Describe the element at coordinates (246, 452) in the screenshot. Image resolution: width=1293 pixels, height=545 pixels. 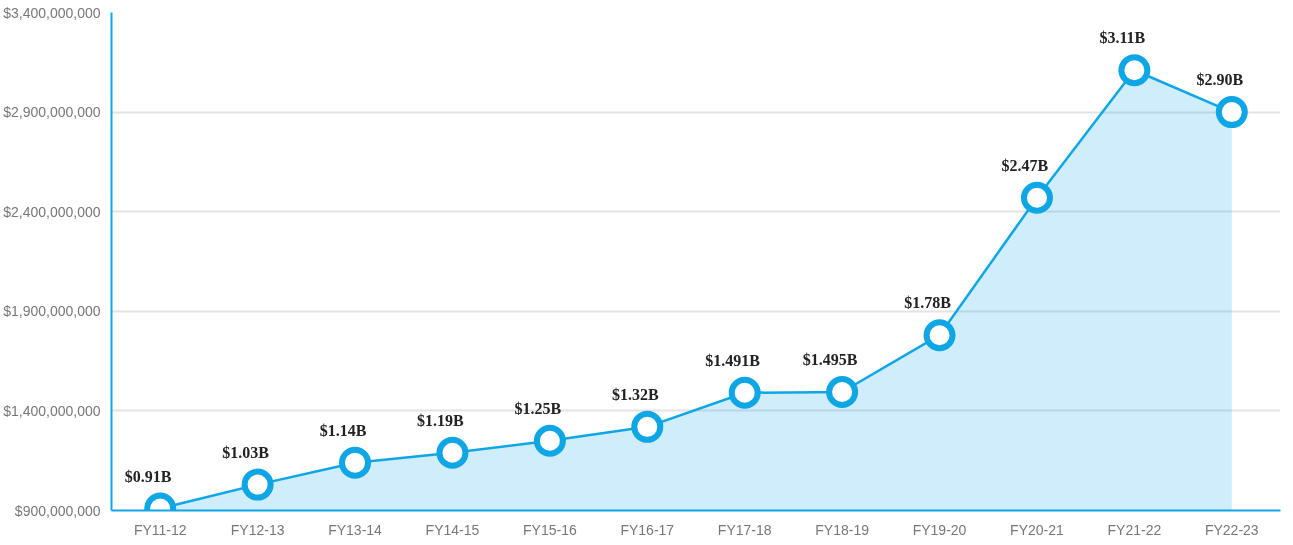
I see `data-label: $1.03B` at that location.